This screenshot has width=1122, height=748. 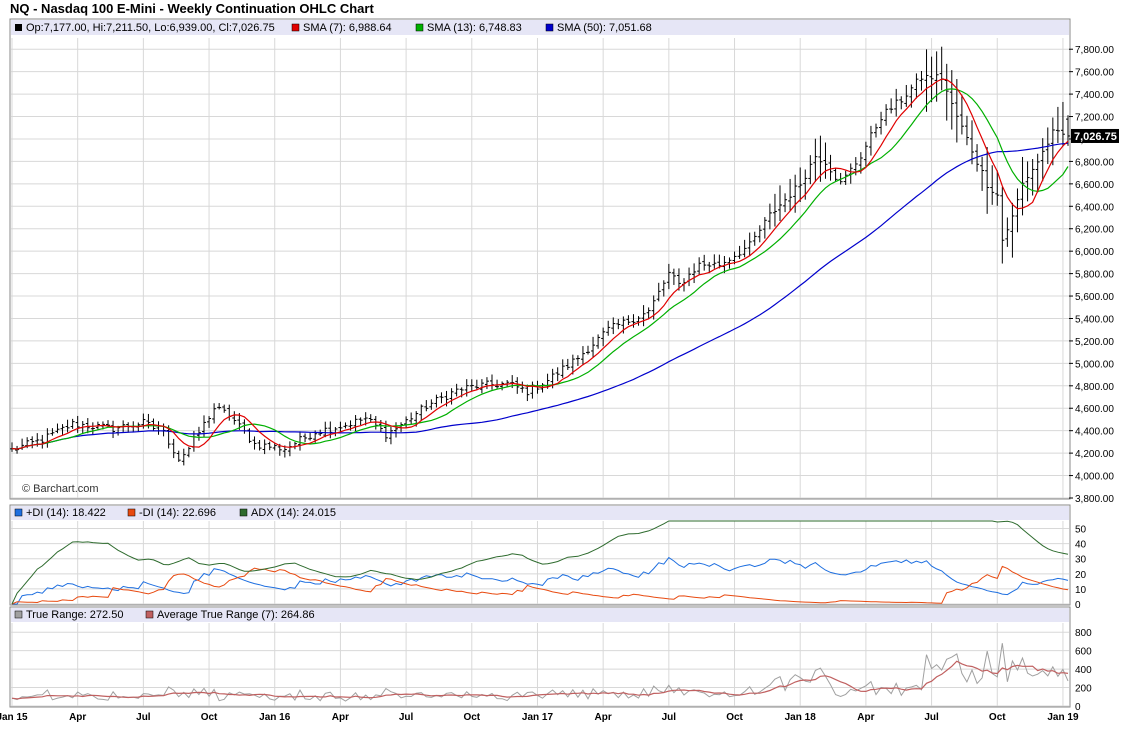 I want to click on sma7-legend-text: SMA (7): 6,988.64, so click(x=347, y=28).